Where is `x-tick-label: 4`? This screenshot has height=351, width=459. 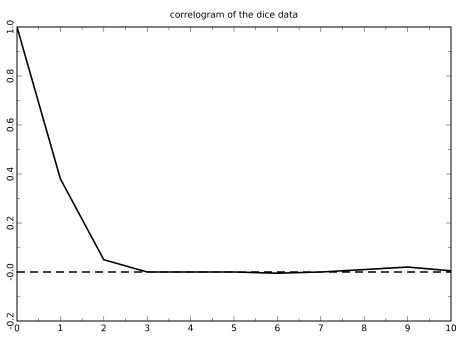
x-tick-label: 4 is located at coordinates (190, 328).